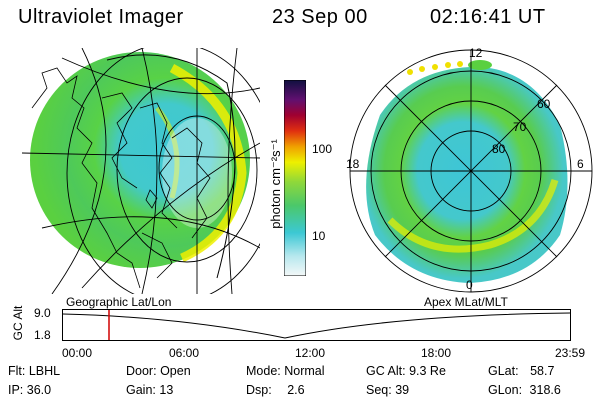 The width and height of the screenshot is (600, 400). I want to click on altitude-ytick-high: 9.0, so click(42, 313).